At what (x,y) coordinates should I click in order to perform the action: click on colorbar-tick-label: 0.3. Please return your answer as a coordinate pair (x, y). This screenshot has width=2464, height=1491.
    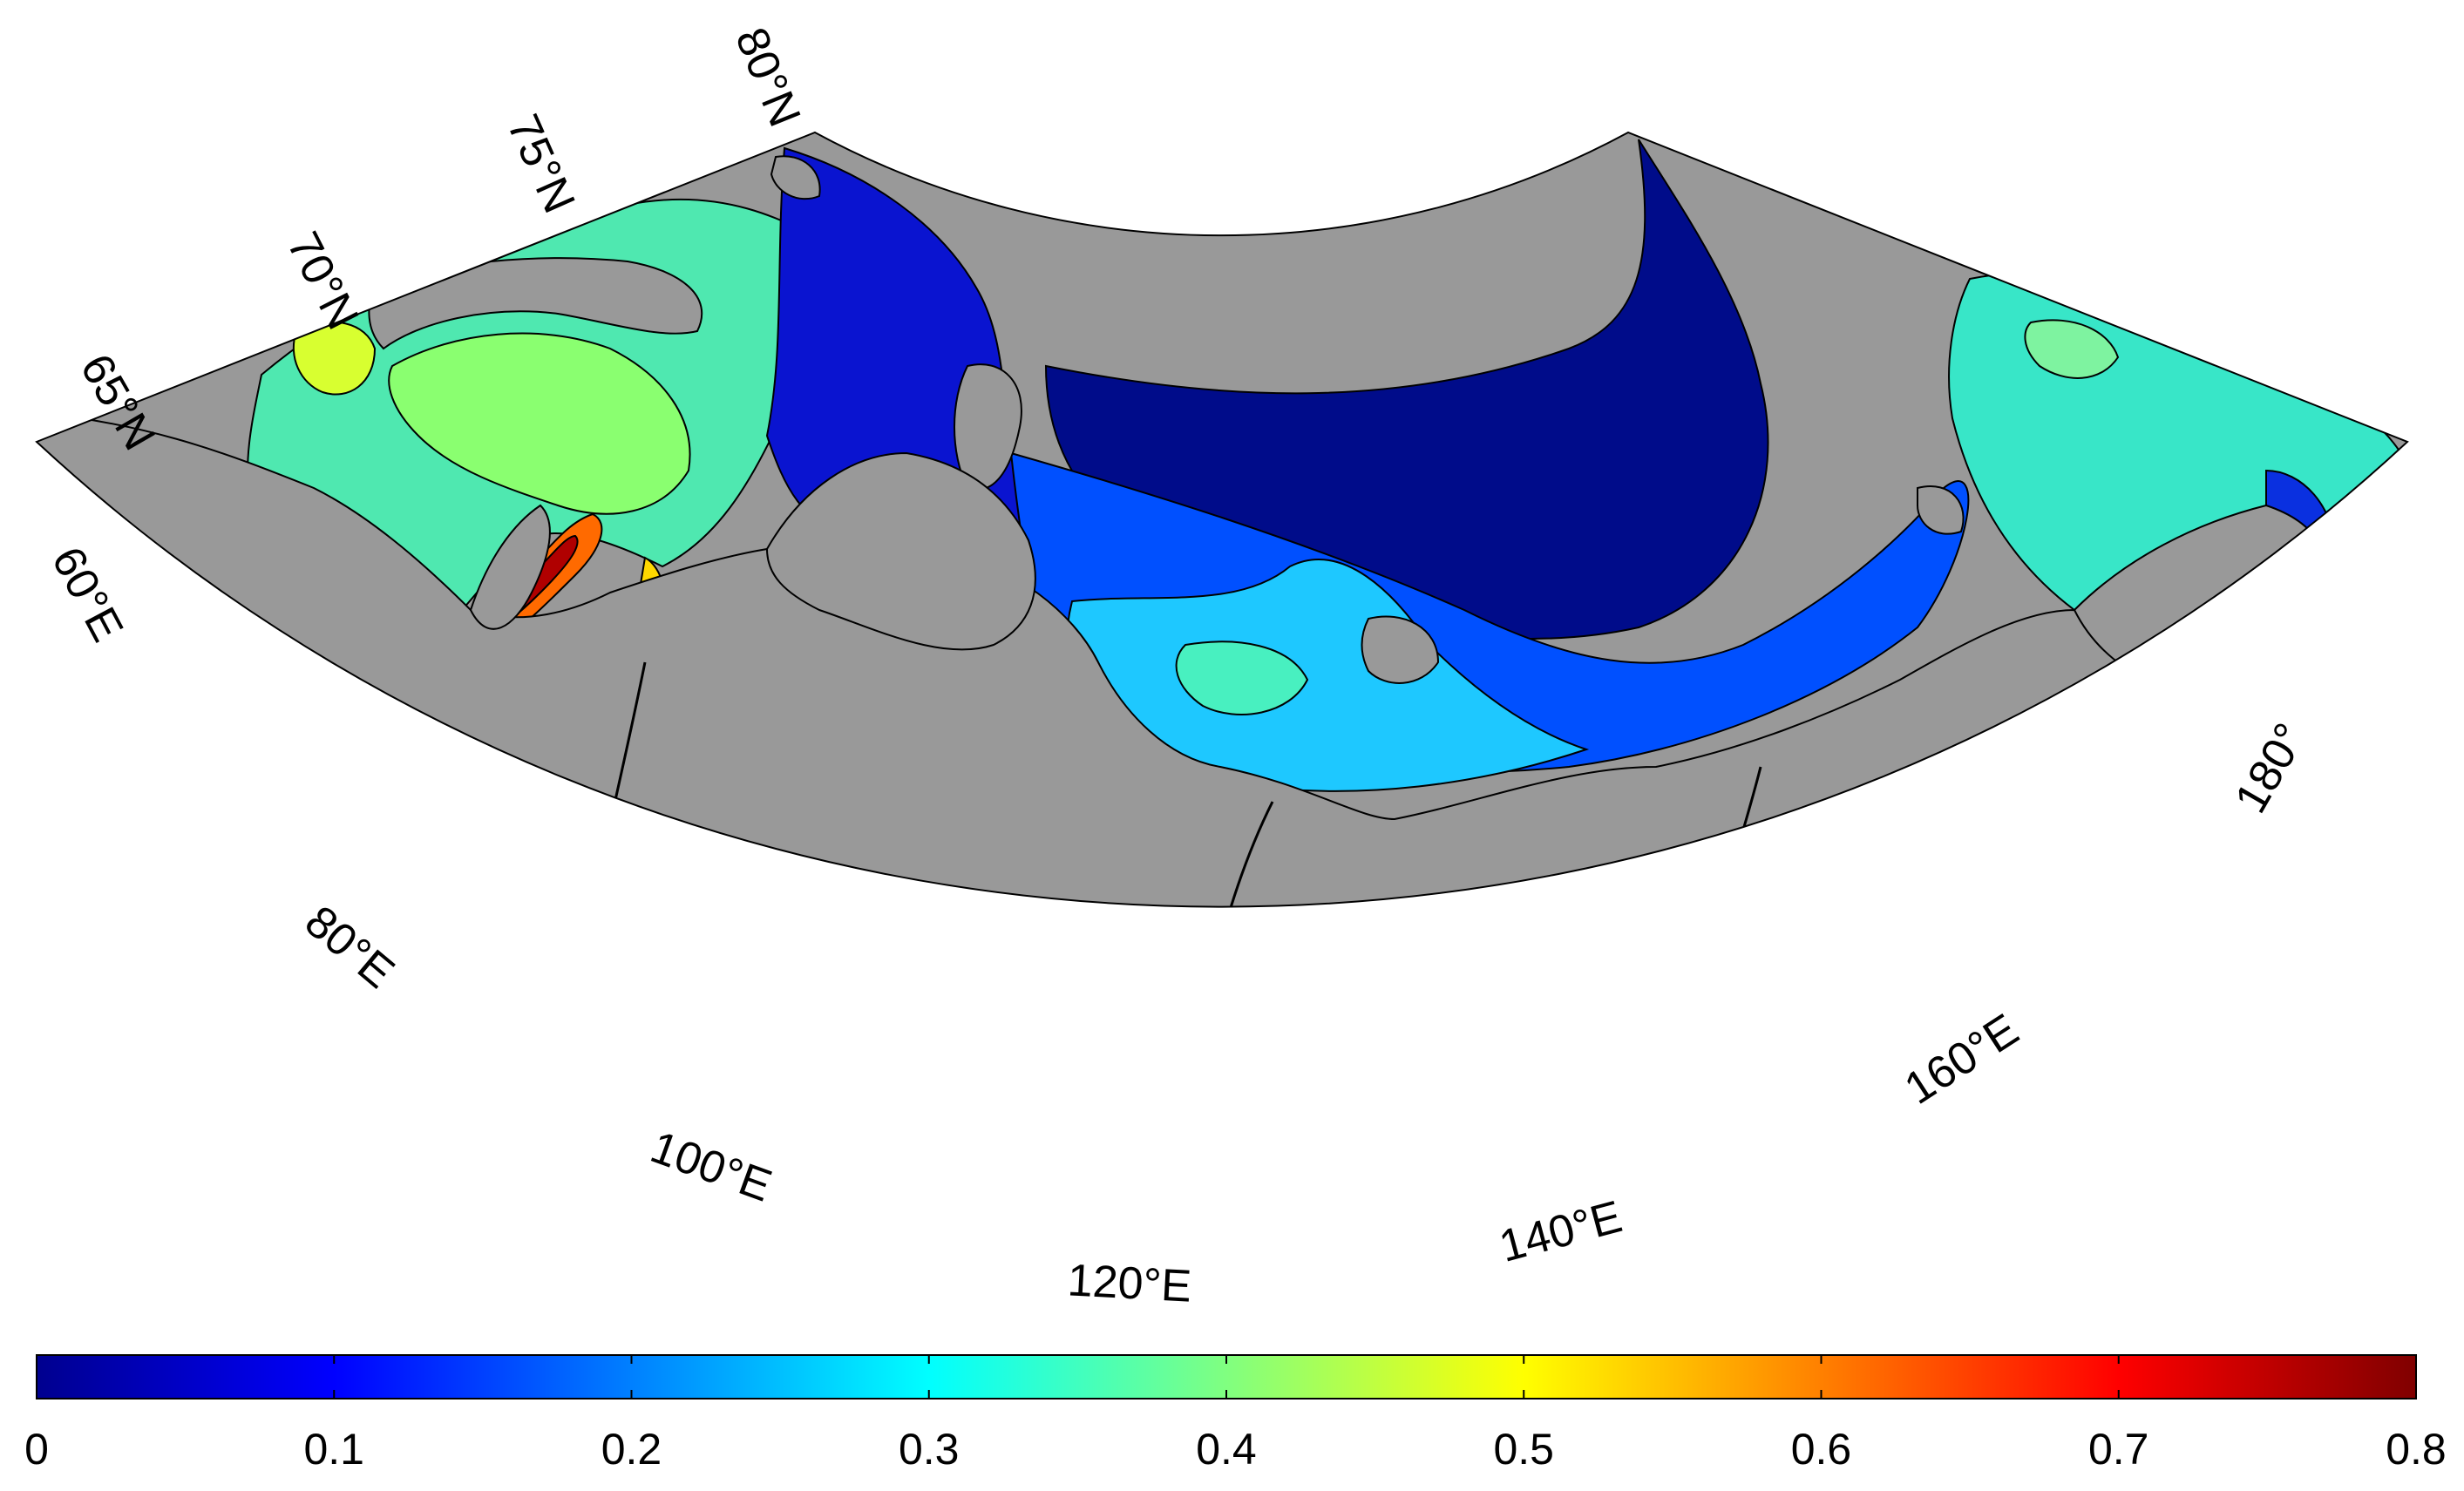
    Looking at the image, I should click on (929, 1449).